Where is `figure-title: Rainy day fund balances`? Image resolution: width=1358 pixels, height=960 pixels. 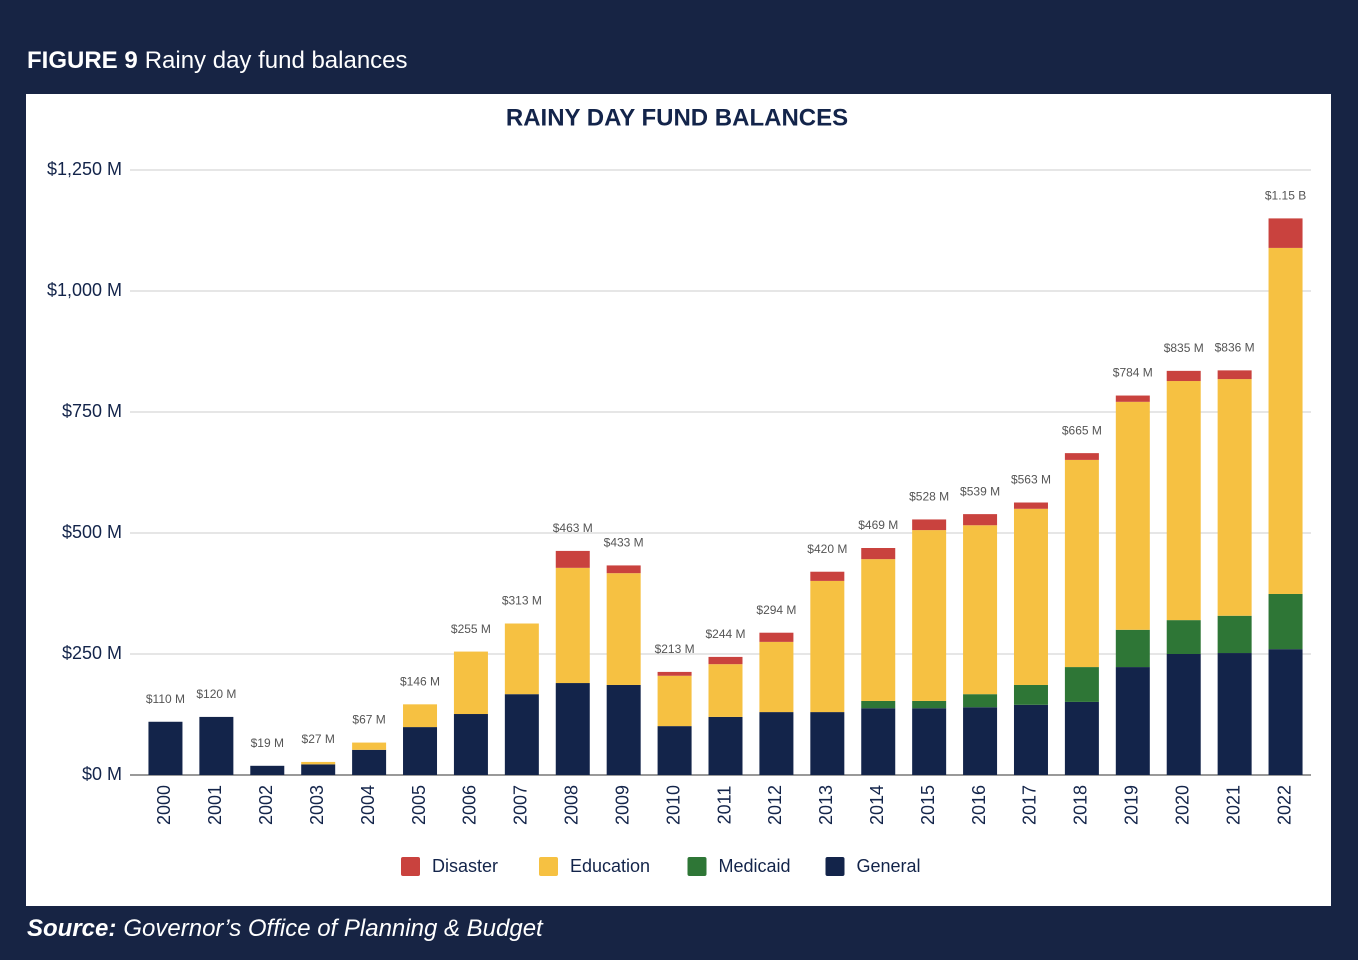
figure-title: Rainy day fund balances is located at coordinates (276, 60).